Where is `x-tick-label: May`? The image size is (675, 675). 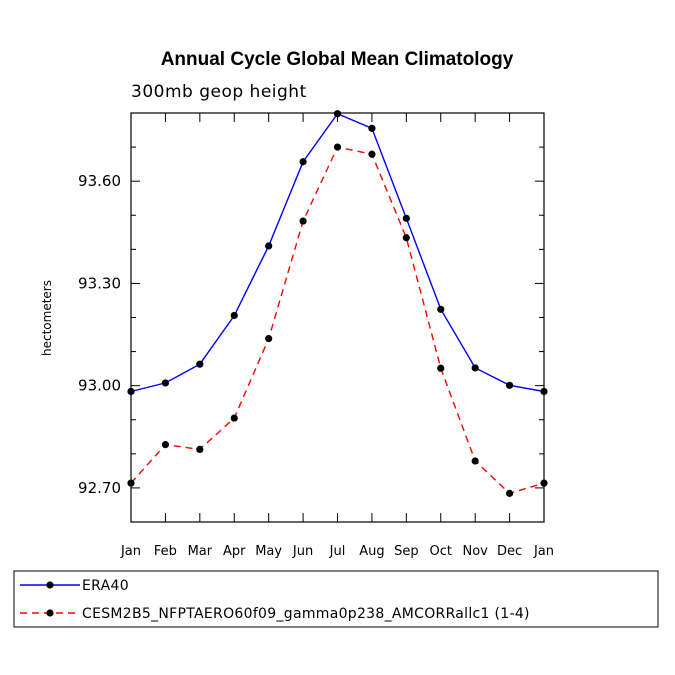
x-tick-label: May is located at coordinates (268, 551).